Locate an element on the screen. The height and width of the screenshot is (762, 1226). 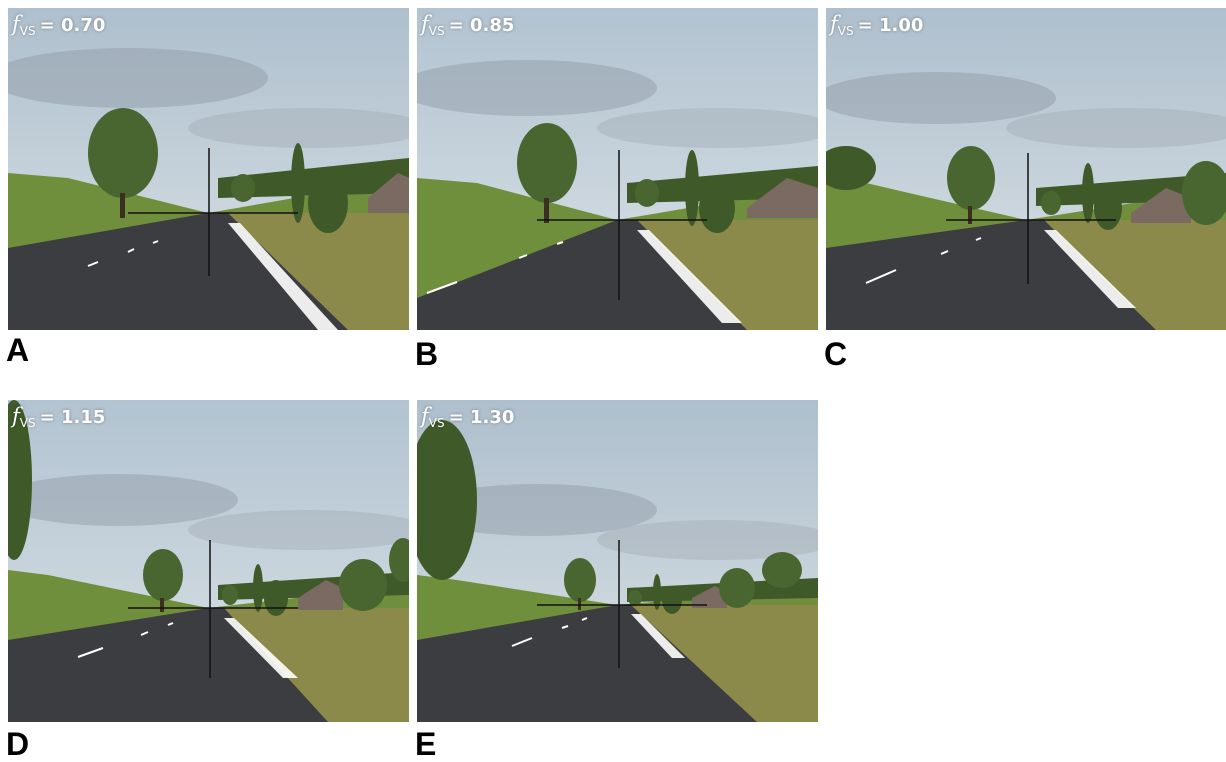
scene-panel-d: fVS = 1.15 is located at coordinates (208, 561).